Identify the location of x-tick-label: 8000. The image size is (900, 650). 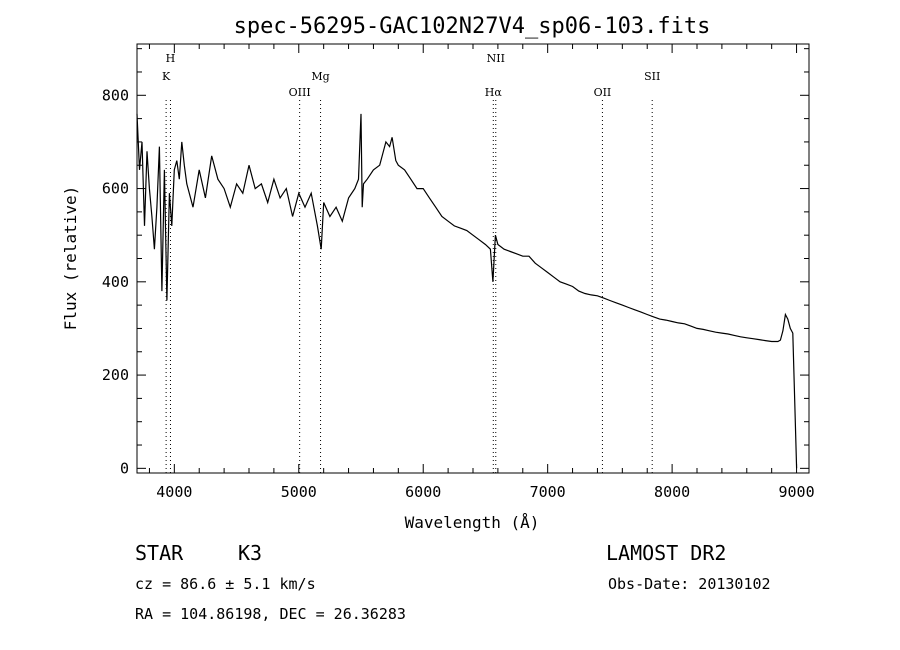
(672, 492).